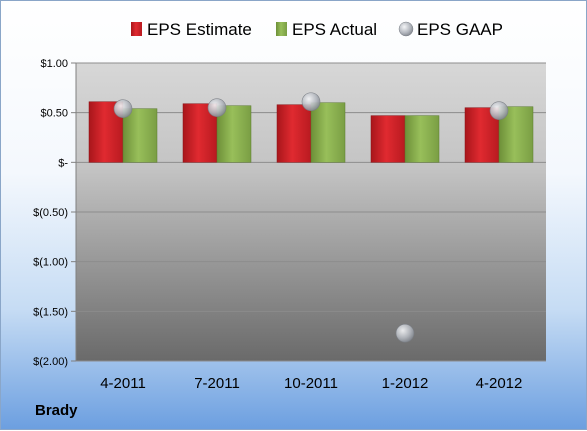 The image size is (587, 431). I want to click on x-tick-label: 7-2011, so click(217, 383).